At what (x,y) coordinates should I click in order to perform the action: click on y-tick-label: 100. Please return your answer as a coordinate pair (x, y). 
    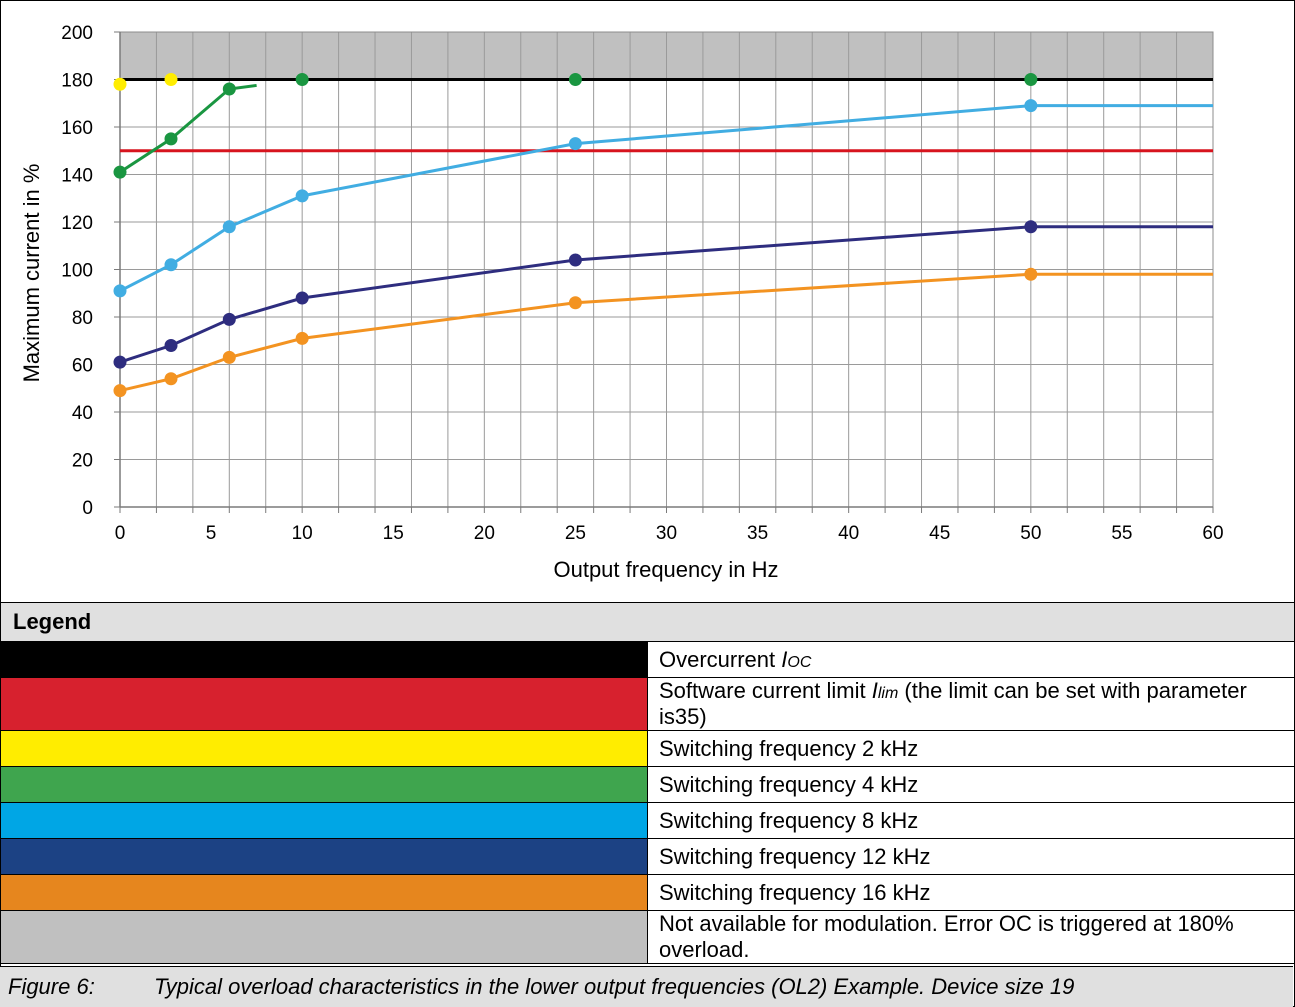
    Looking at the image, I should click on (77, 271).